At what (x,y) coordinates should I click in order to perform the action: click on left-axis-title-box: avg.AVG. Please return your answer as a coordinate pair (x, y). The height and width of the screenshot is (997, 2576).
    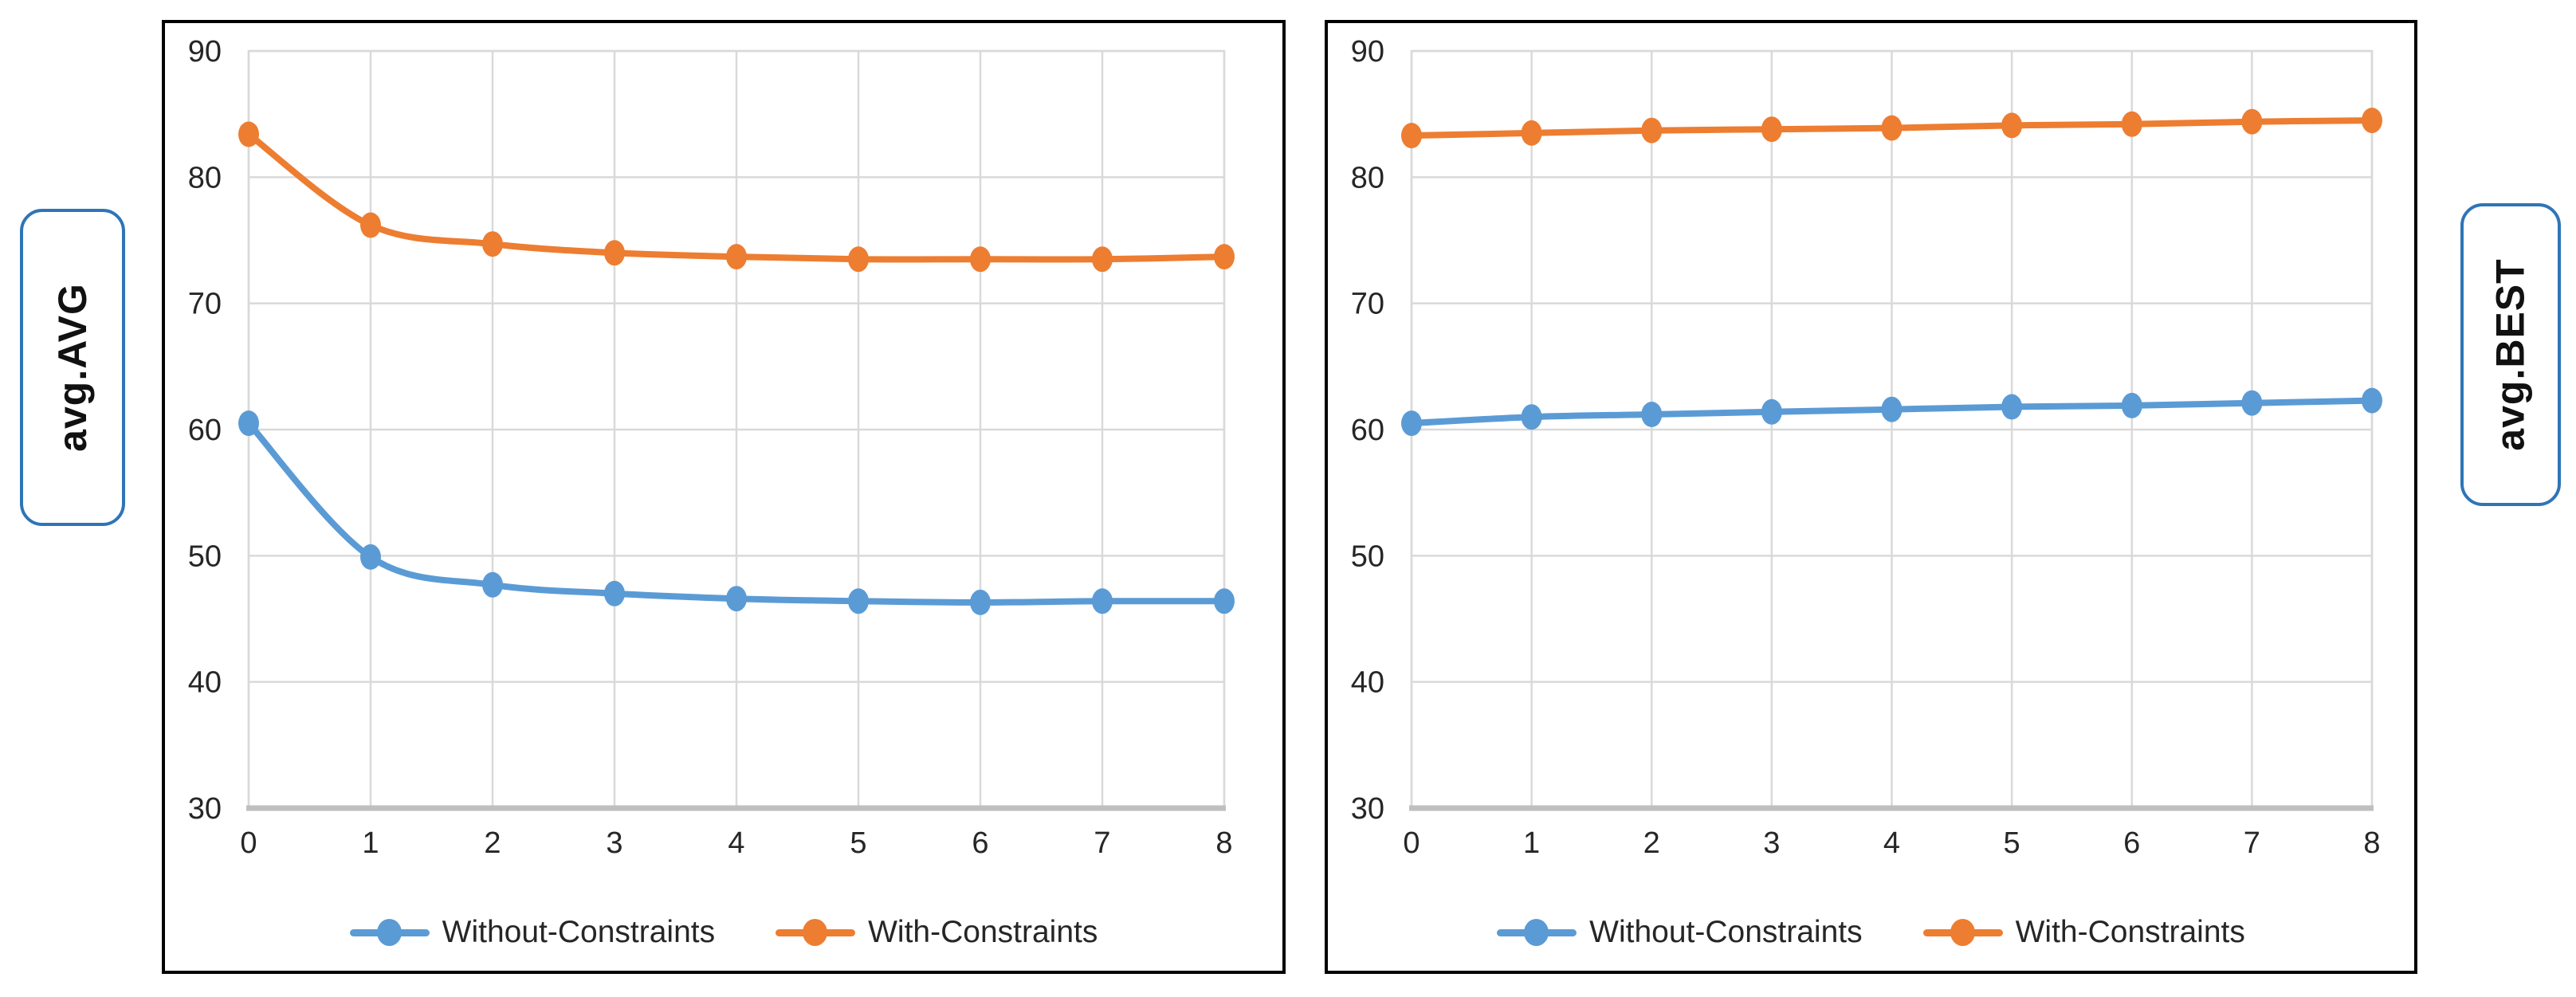
    Looking at the image, I should click on (72, 367).